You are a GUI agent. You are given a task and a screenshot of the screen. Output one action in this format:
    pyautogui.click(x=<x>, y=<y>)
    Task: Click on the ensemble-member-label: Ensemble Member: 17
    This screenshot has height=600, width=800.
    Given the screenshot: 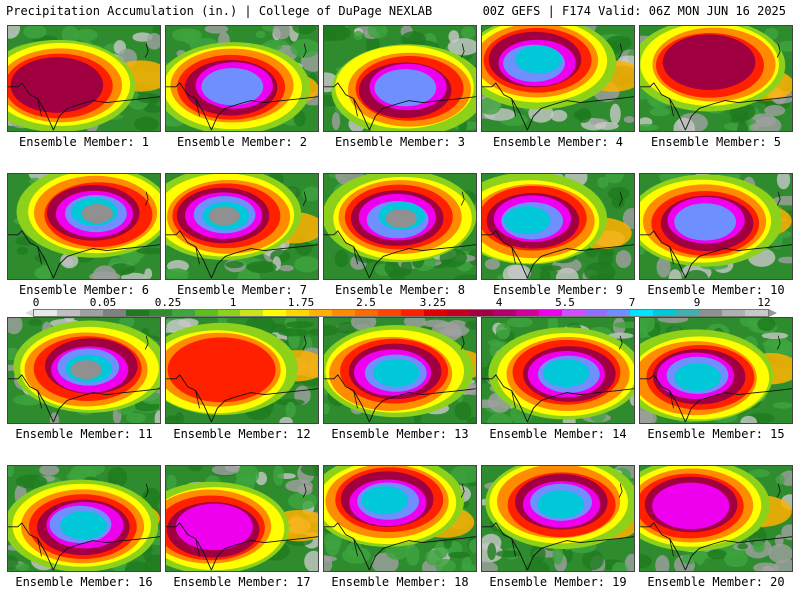 What is the action you would take?
    pyautogui.click(x=242, y=582)
    